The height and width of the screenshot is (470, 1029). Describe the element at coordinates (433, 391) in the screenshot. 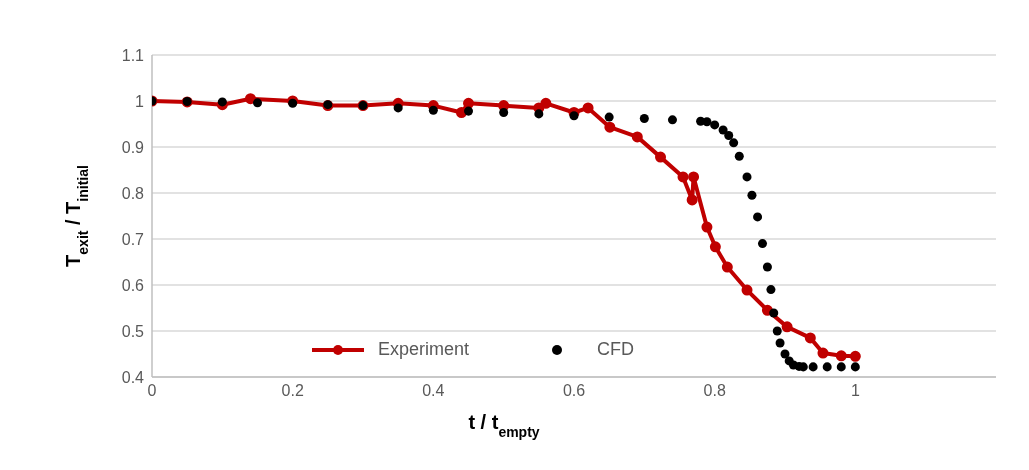

I see `x-tick-label: 0.4` at that location.